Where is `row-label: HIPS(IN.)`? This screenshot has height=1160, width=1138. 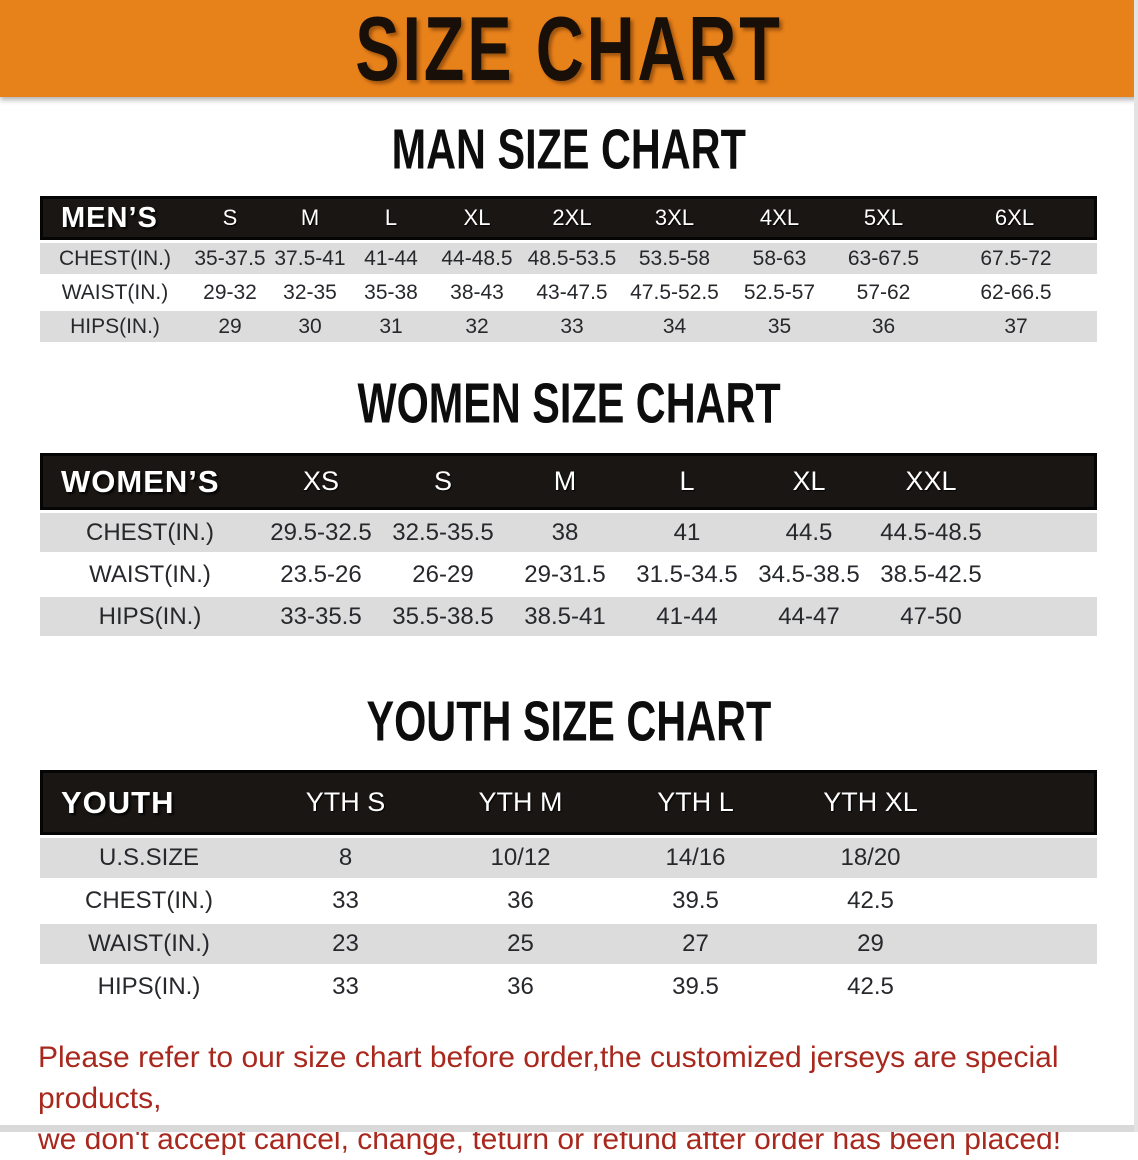 row-label: HIPS(IN.) is located at coordinates (115, 326).